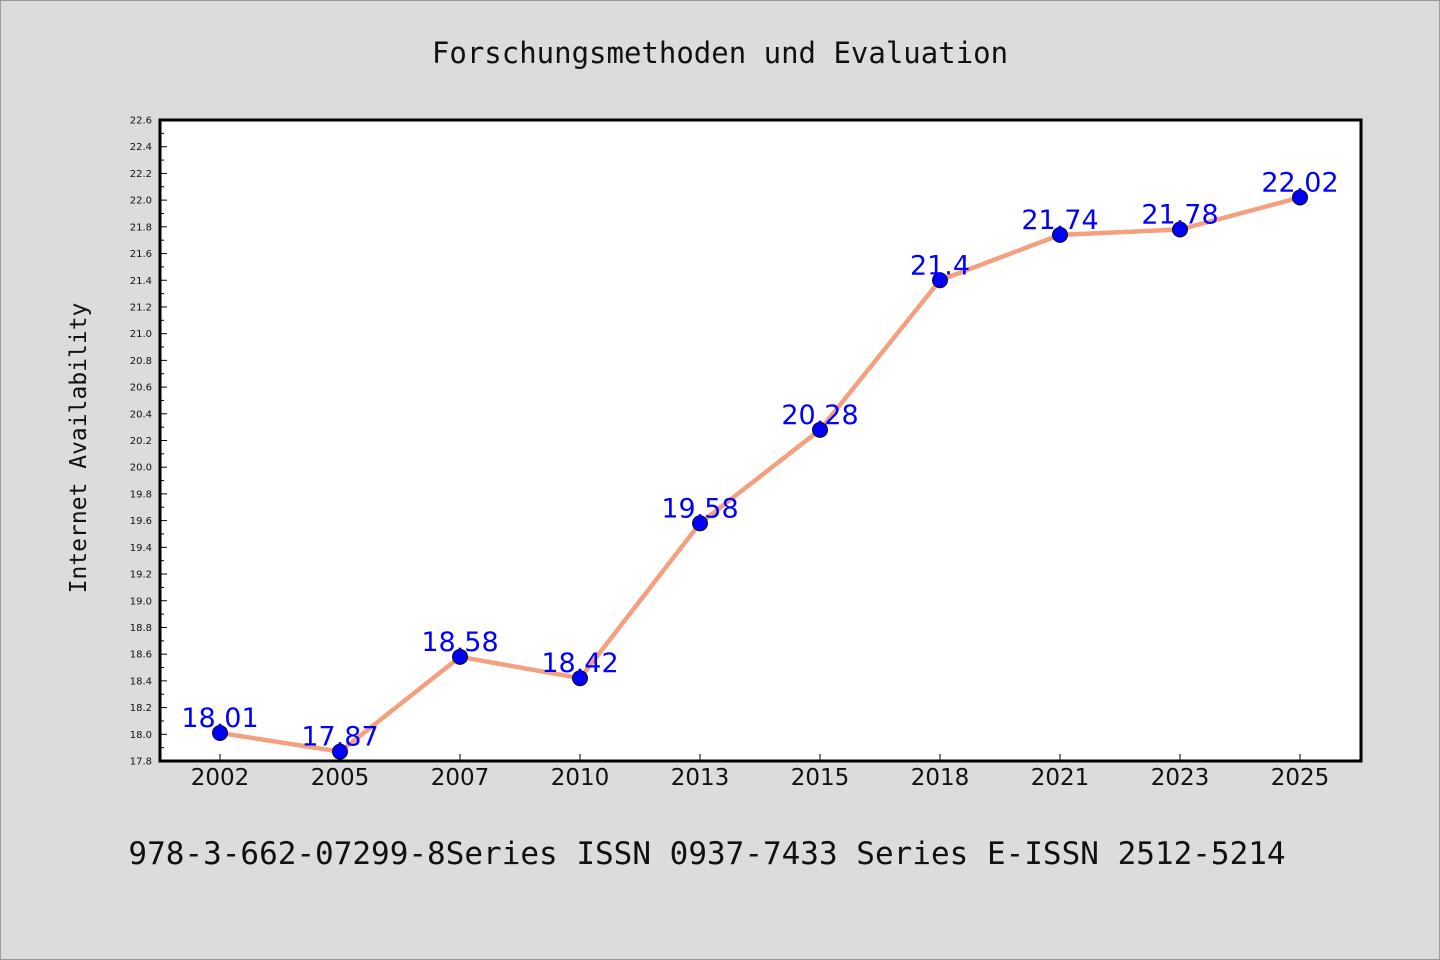 The width and height of the screenshot is (1440, 960). Describe the element at coordinates (141, 468) in the screenshot. I see `y-tick-label: 20.0` at that location.